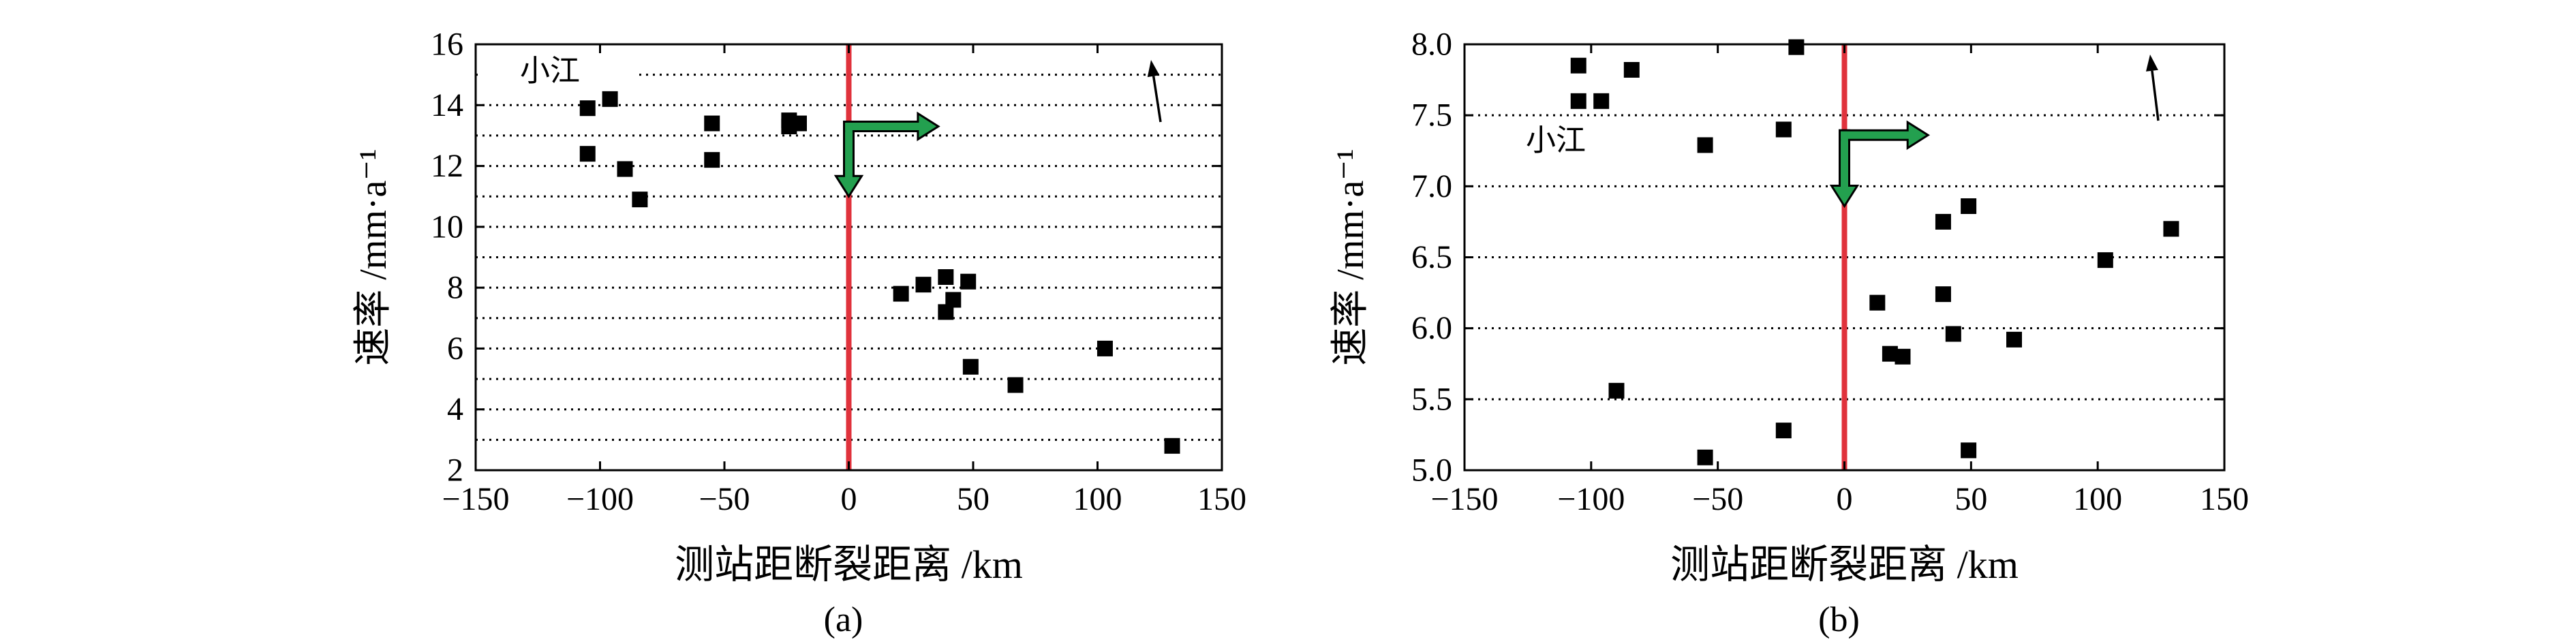 This screenshot has height=644, width=2576. I want to click on y-tick-label: 10, so click(447, 227).